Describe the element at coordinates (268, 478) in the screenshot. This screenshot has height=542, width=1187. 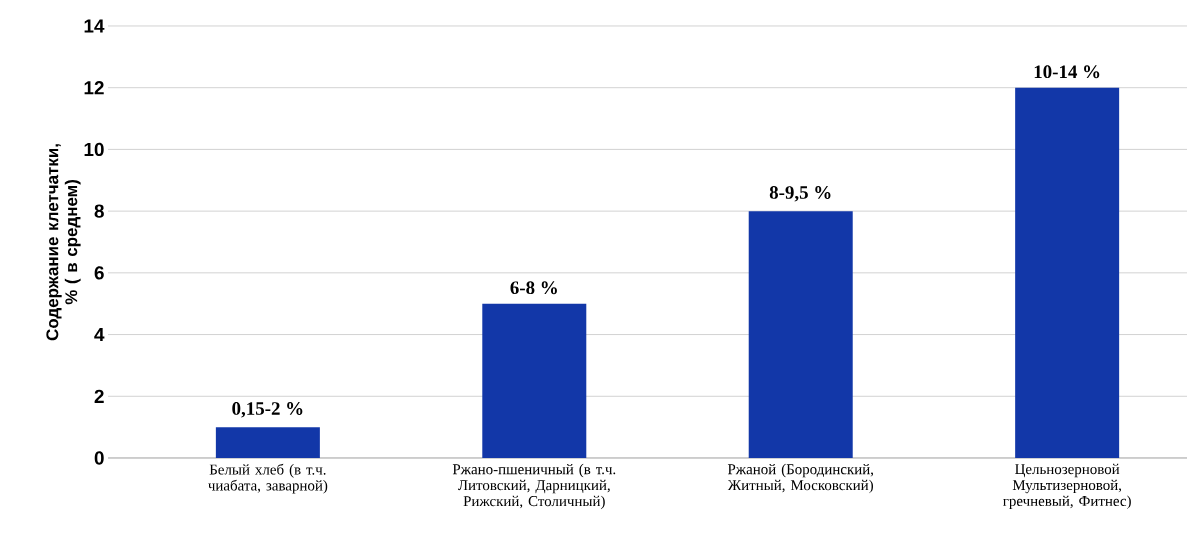
I see `x-tick-label: Белый хлеб (в т.ч. чиабата, заварной)` at that location.